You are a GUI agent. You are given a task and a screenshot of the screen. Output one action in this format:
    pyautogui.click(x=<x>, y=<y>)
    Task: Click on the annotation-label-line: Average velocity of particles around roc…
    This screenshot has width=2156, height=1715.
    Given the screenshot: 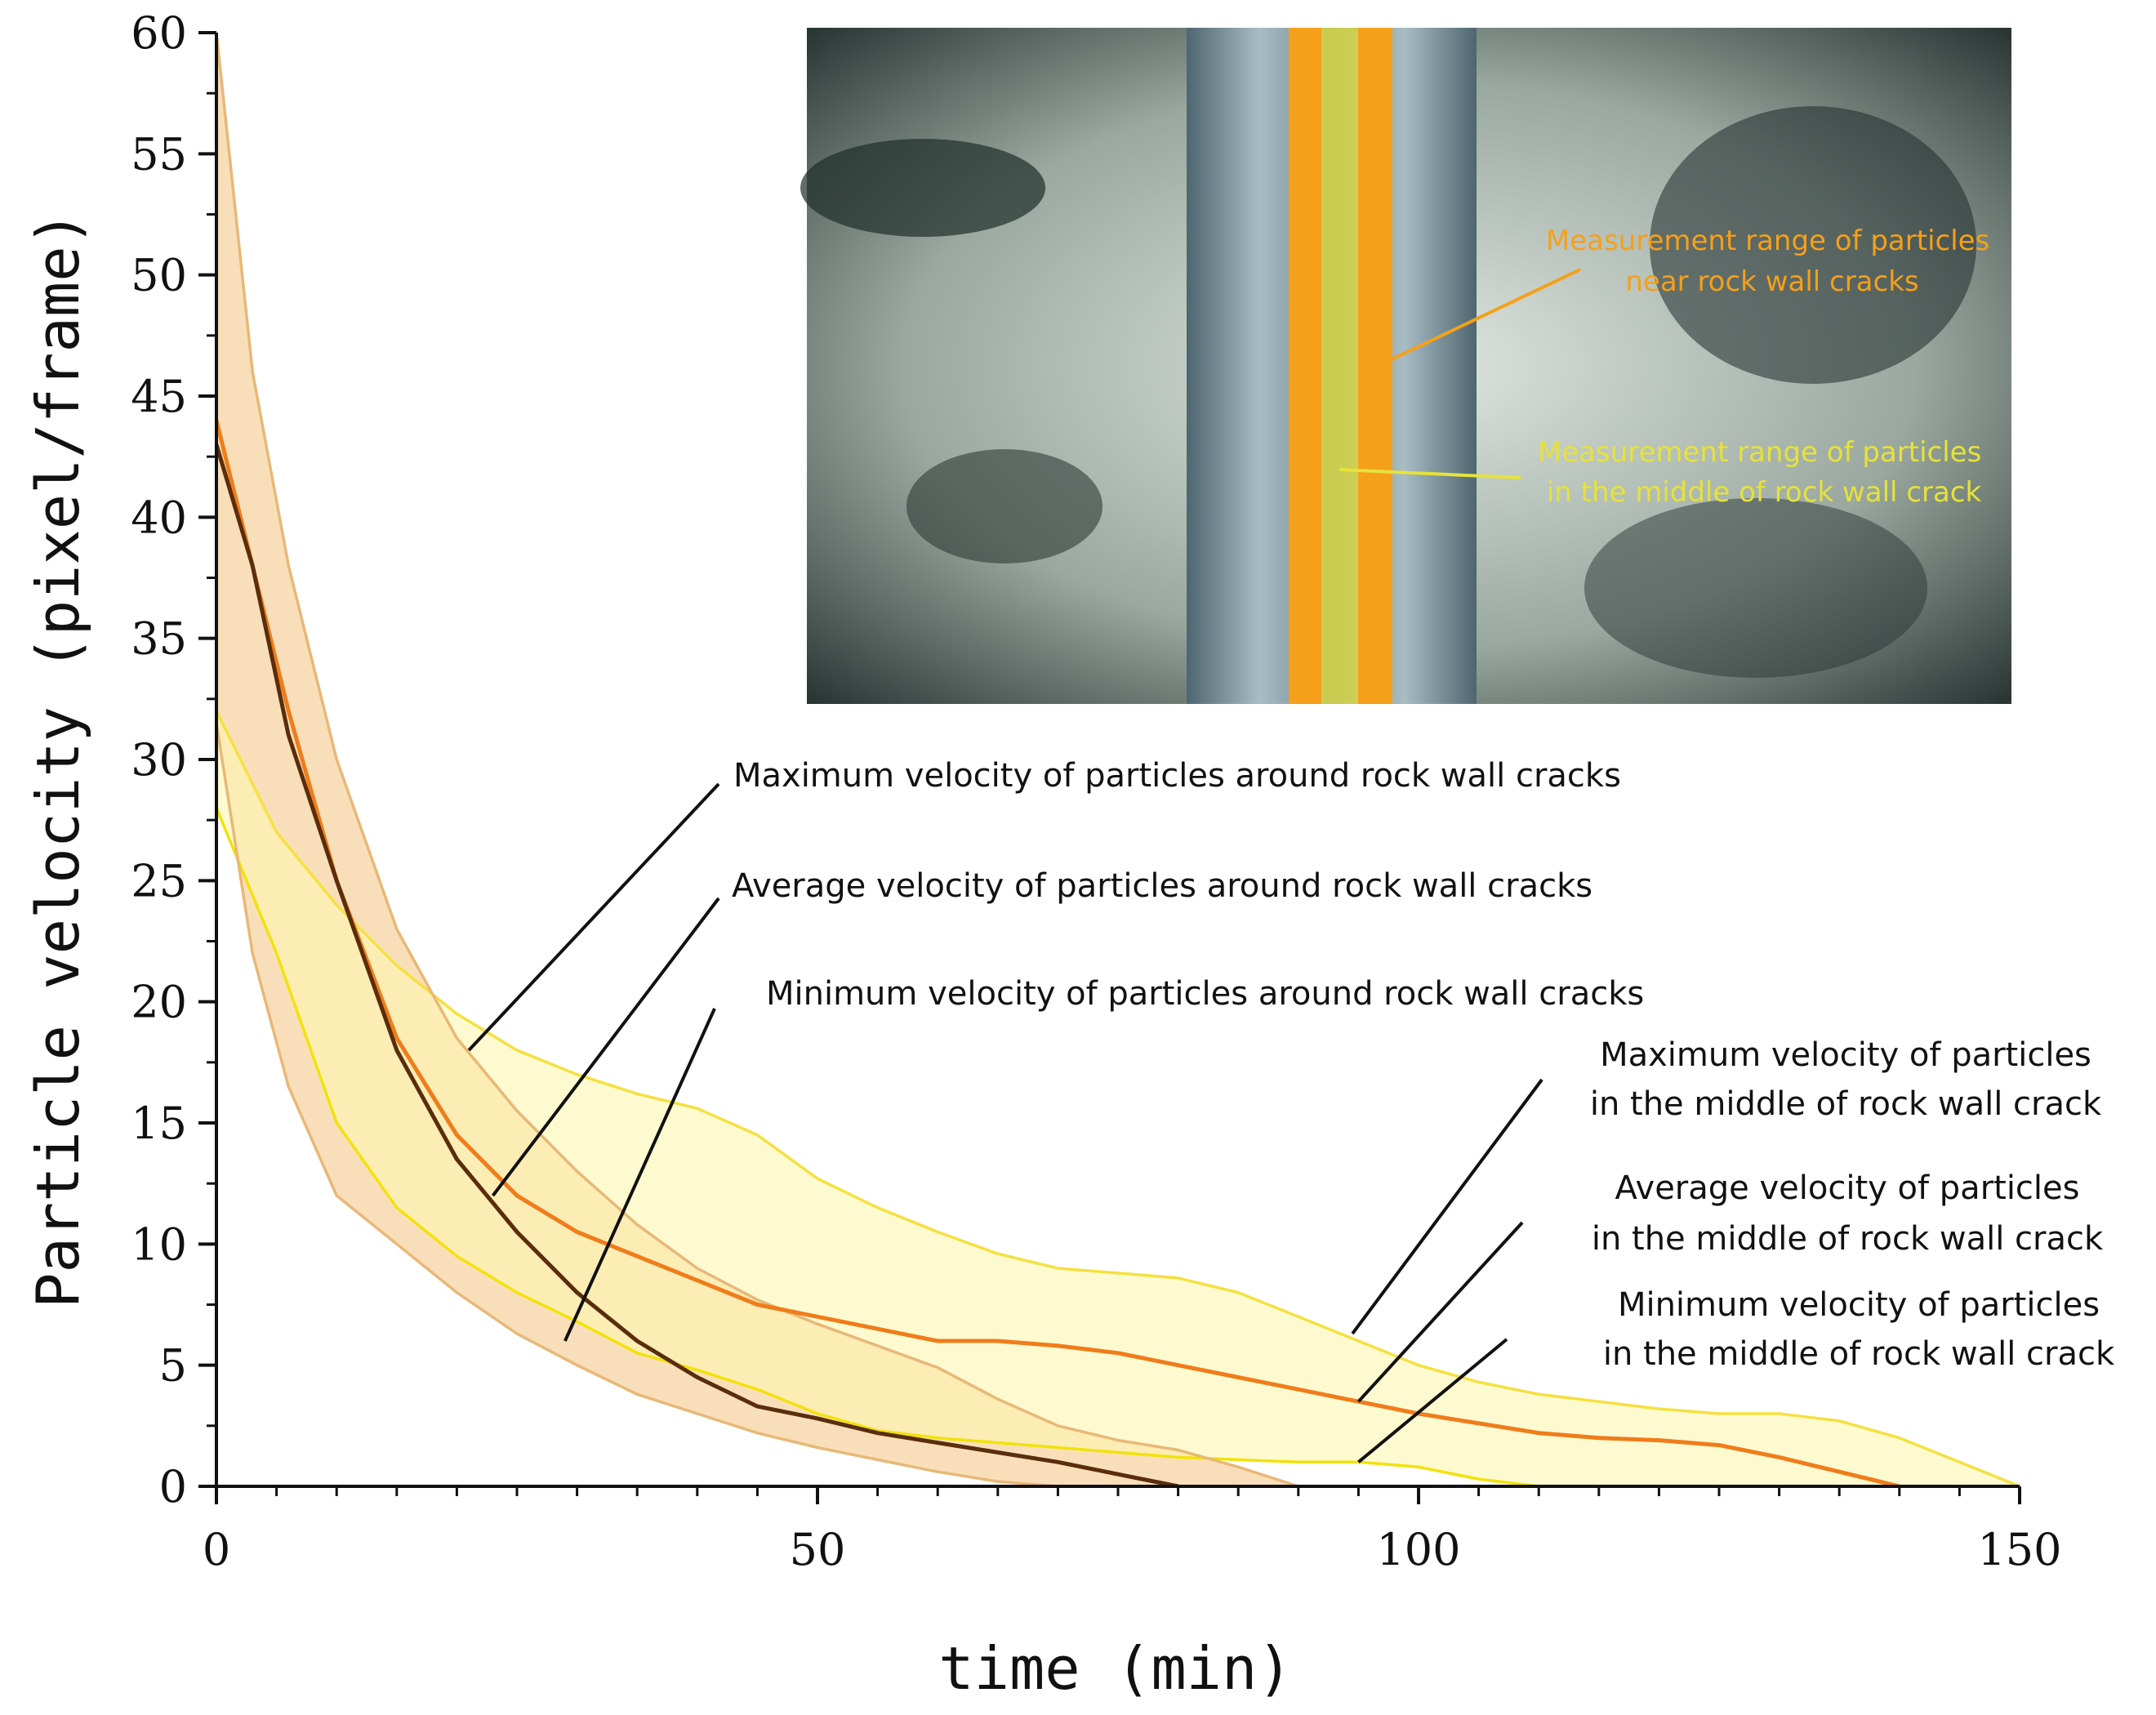 What is the action you would take?
    pyautogui.click(x=1162, y=886)
    